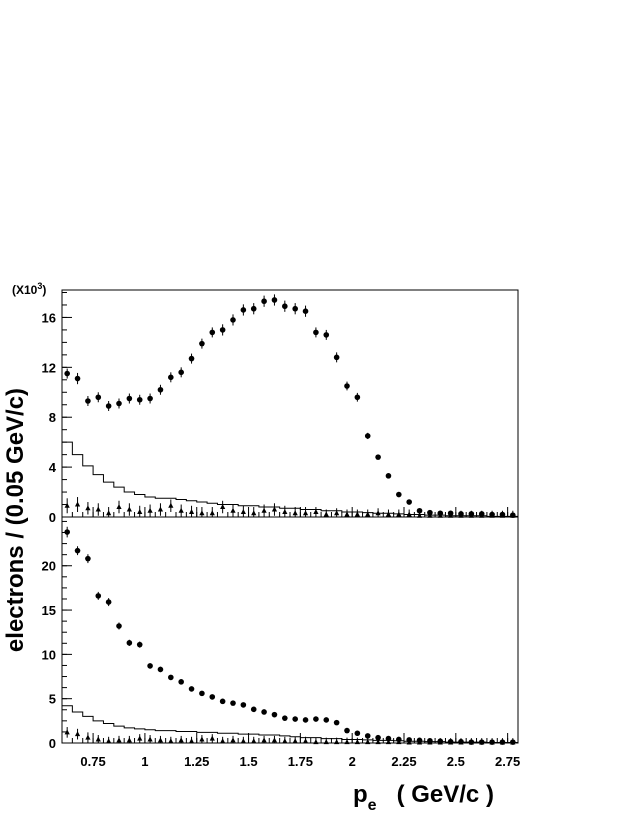 The height and width of the screenshot is (817, 632). I want to click on top-y-axis: 0 4 8 12 16, so click(57, 408).